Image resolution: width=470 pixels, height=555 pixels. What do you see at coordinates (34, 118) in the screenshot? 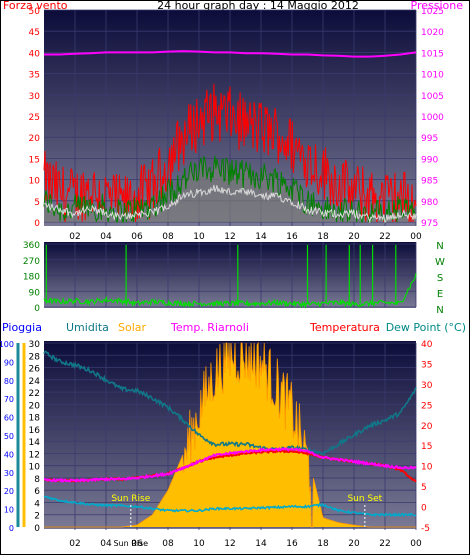
I see `wind-y-left-tick: 25` at bounding box center [34, 118].